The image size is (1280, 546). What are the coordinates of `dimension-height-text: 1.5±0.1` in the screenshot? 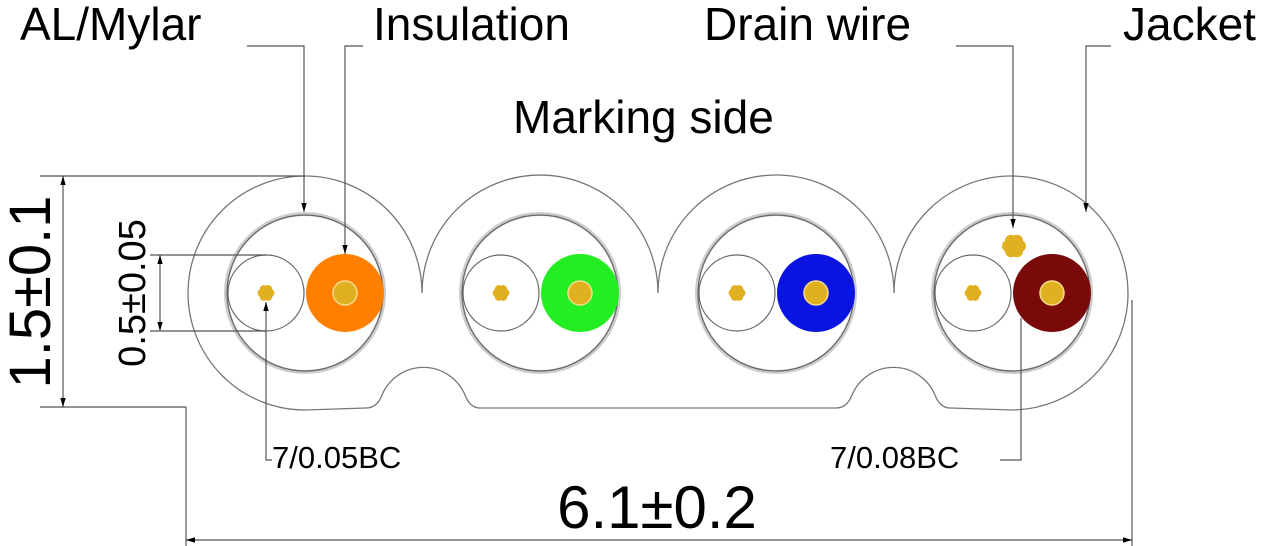 It's located at (31, 291).